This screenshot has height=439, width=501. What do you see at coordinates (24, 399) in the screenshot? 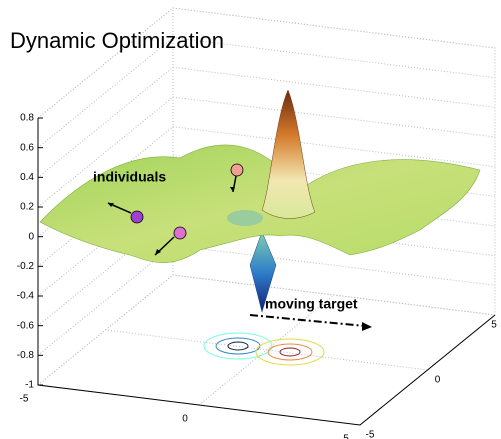
I see `x-tick-label: -5` at bounding box center [24, 399].